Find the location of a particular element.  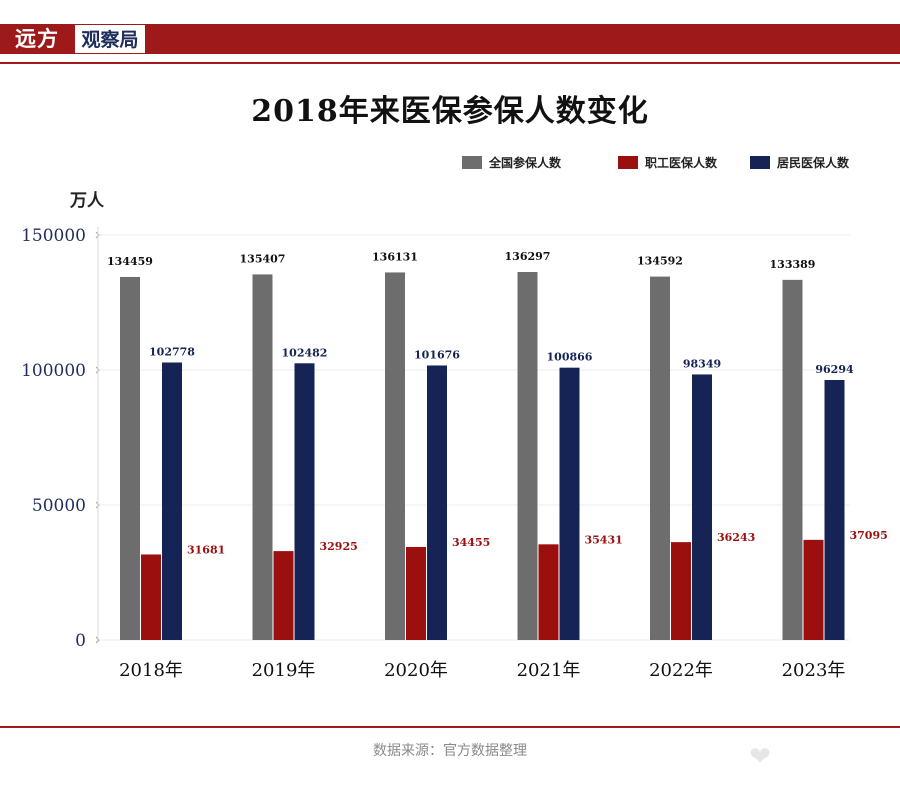

data-source: 数据来源：官方数据整理 is located at coordinates (450, 751).